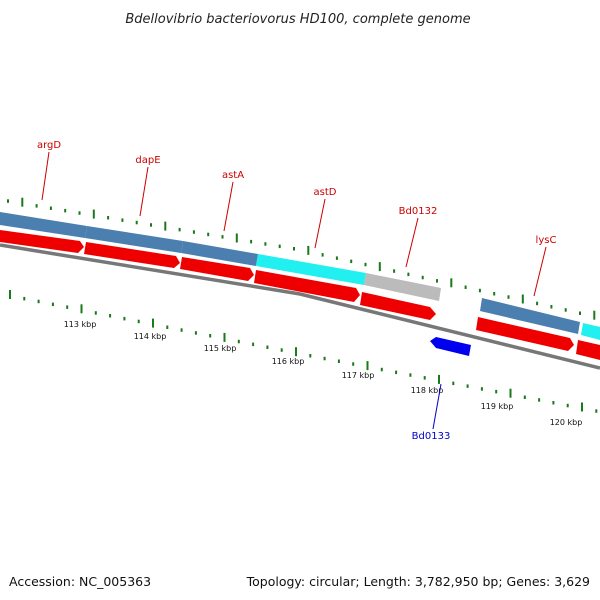 The image size is (600, 600). What do you see at coordinates (43, 225) in the screenshot?
I see `cog-segment-argD` at bounding box center [43, 225].